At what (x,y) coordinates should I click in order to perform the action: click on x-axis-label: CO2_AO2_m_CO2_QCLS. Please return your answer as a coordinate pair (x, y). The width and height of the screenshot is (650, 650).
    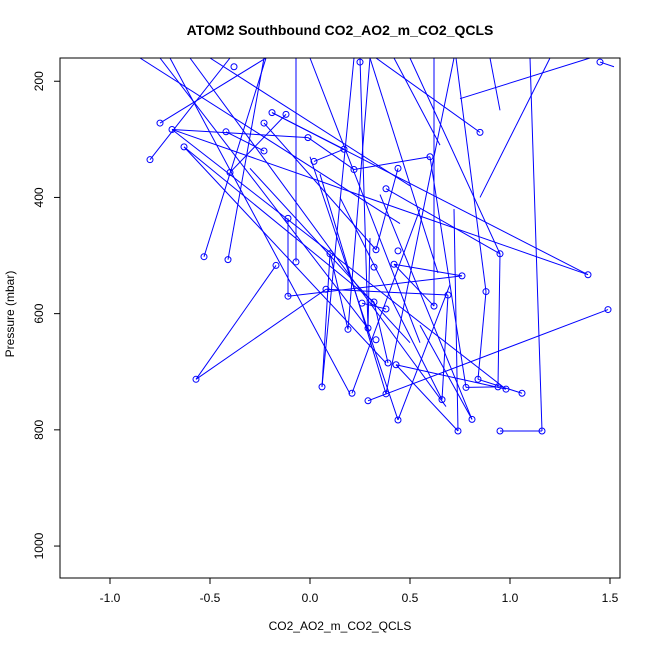
    Looking at the image, I should click on (340, 626).